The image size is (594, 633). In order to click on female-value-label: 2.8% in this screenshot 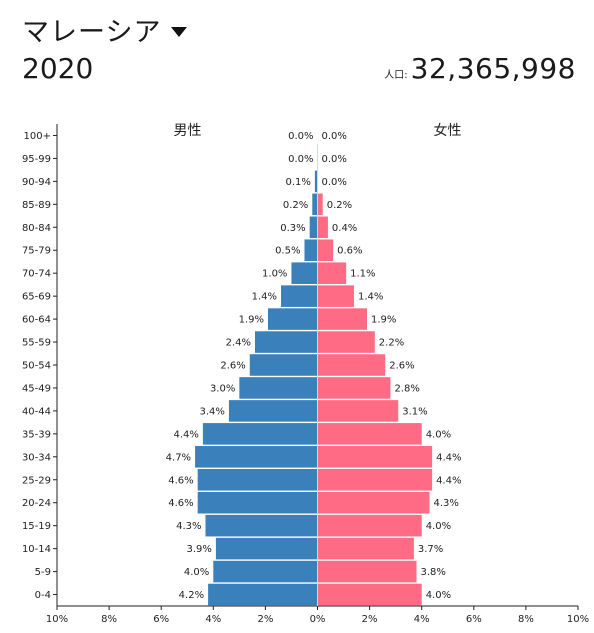, I will do `click(406, 388)`.